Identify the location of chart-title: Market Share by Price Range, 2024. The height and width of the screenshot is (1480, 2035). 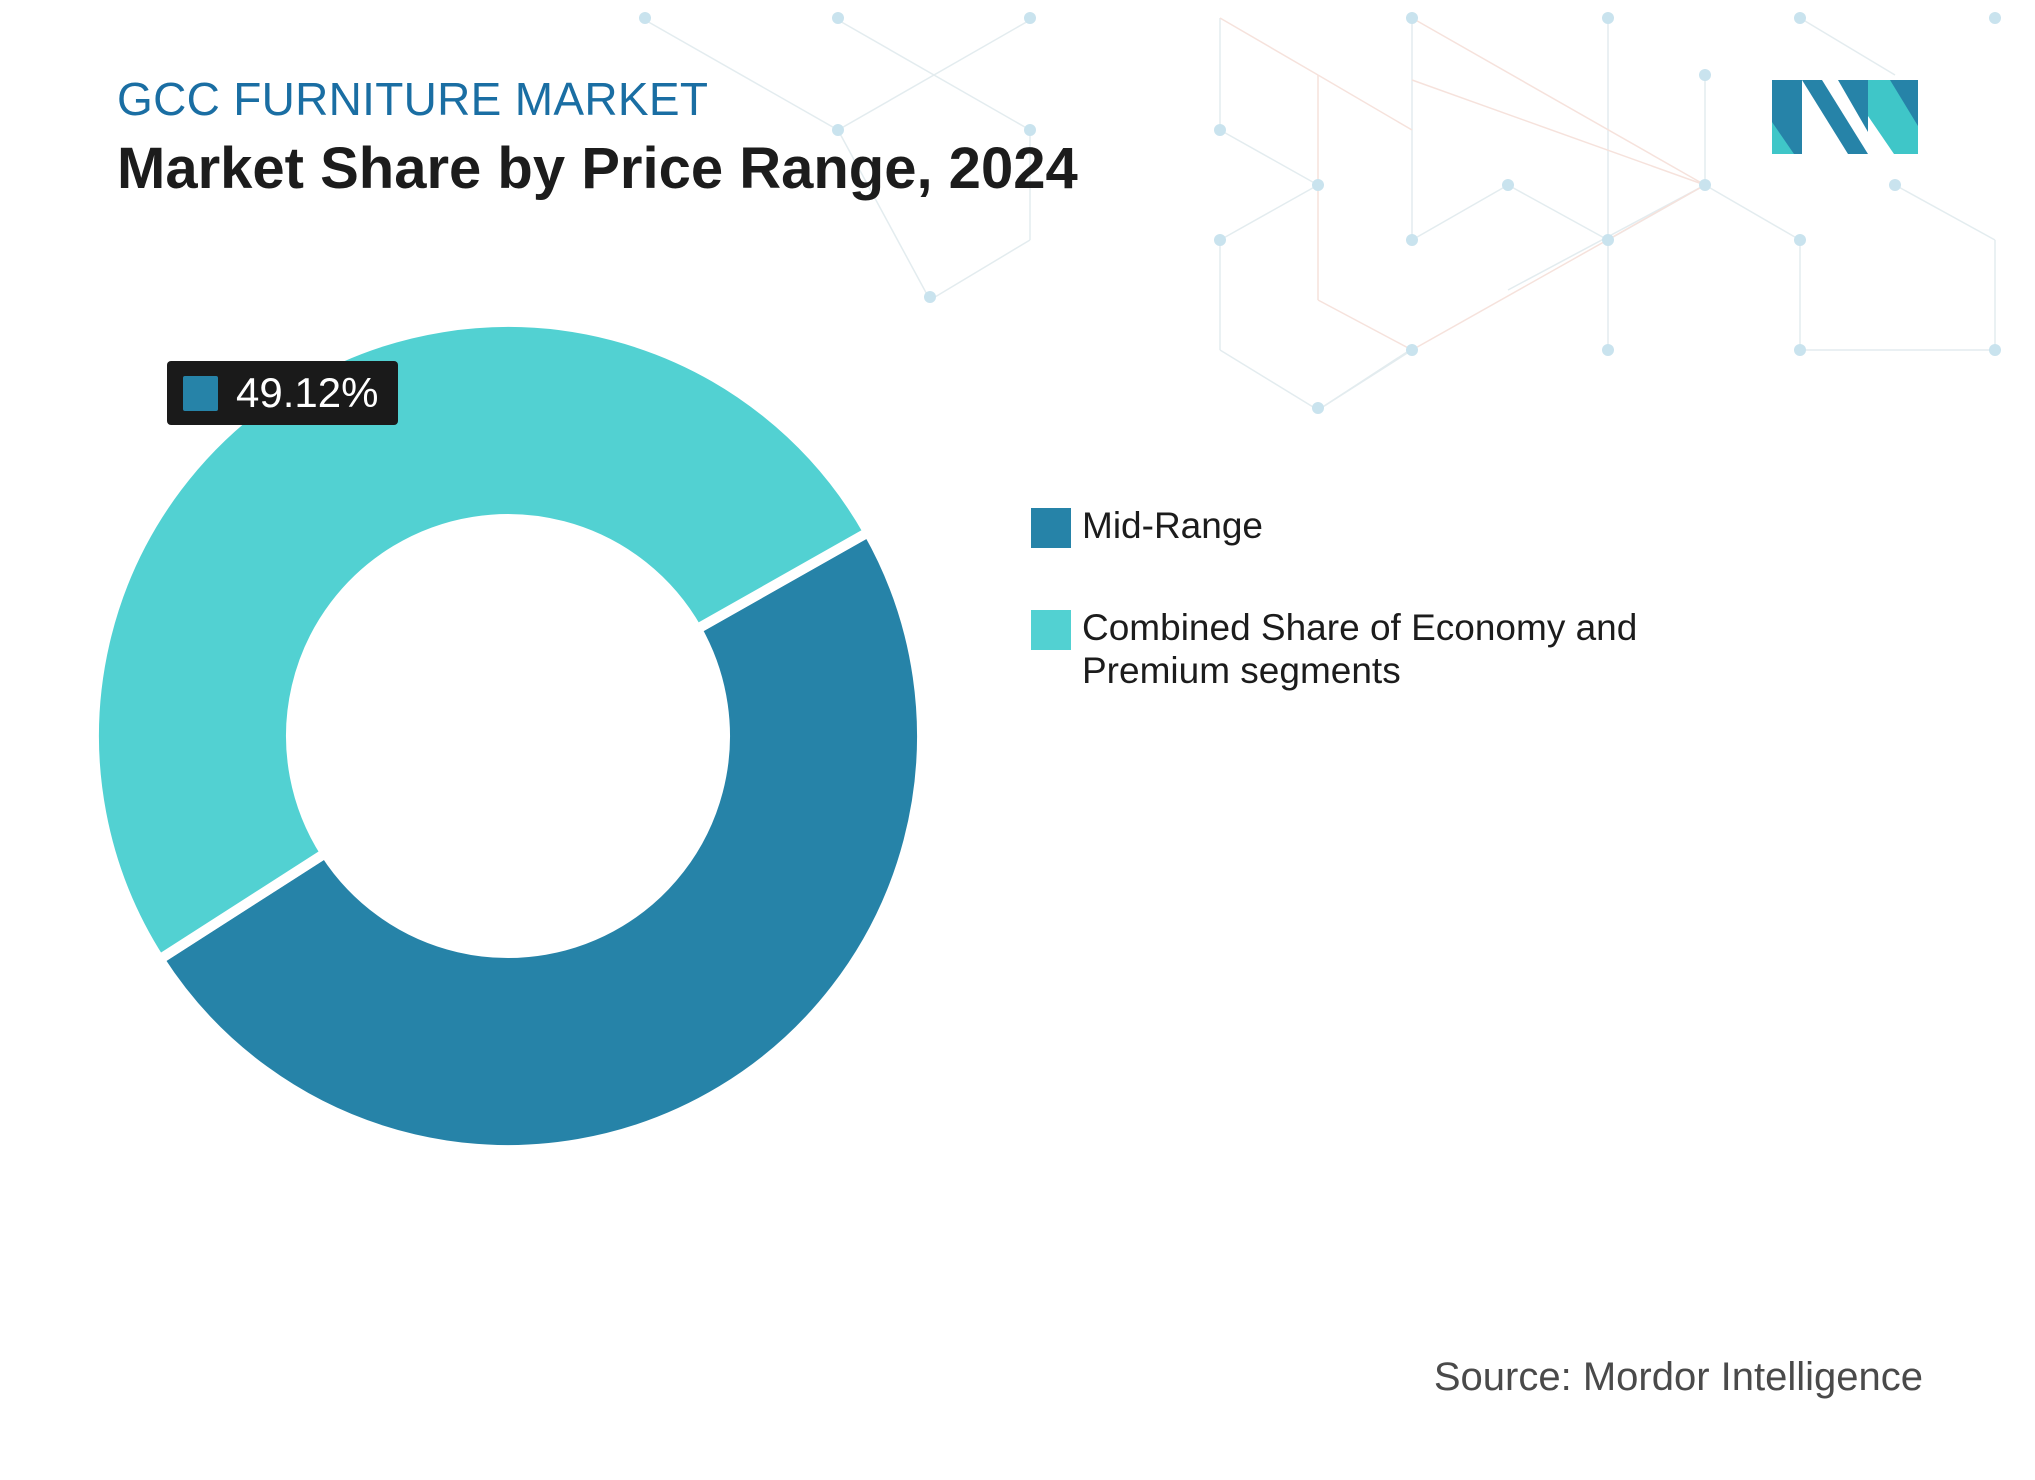
(597, 168).